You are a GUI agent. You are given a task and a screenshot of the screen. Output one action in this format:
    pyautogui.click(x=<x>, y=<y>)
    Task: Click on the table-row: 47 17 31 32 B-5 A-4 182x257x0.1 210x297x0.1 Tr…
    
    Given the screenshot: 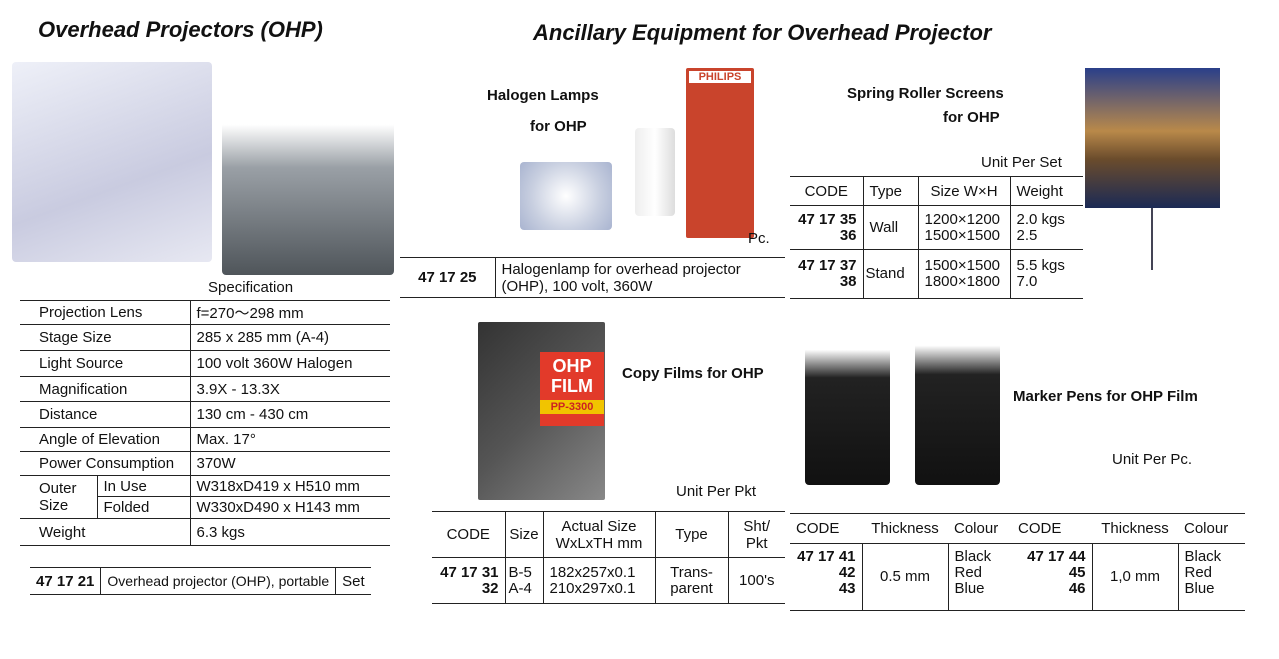 What is the action you would take?
    pyautogui.click(x=608, y=580)
    